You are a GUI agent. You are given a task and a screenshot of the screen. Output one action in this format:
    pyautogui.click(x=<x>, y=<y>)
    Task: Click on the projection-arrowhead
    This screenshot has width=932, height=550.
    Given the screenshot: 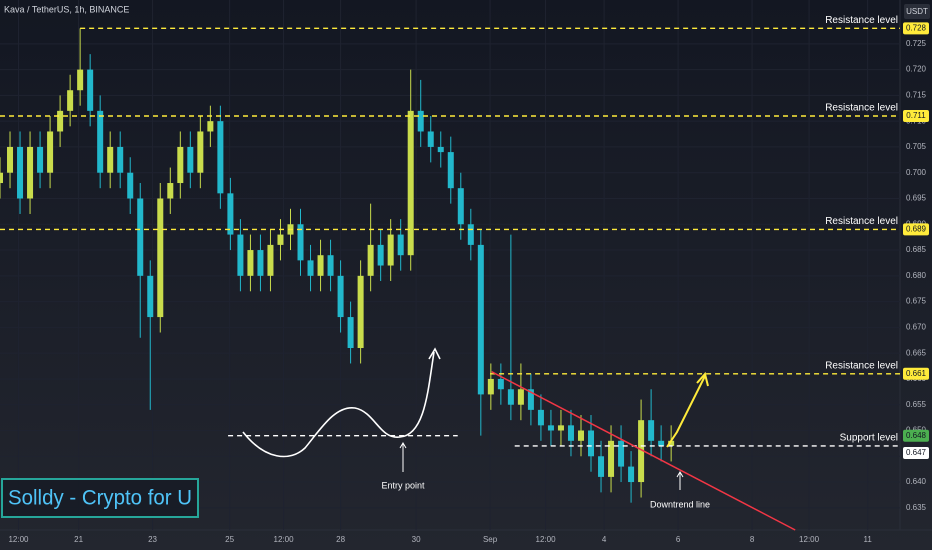 What is the action you would take?
    pyautogui.click(x=702, y=379)
    